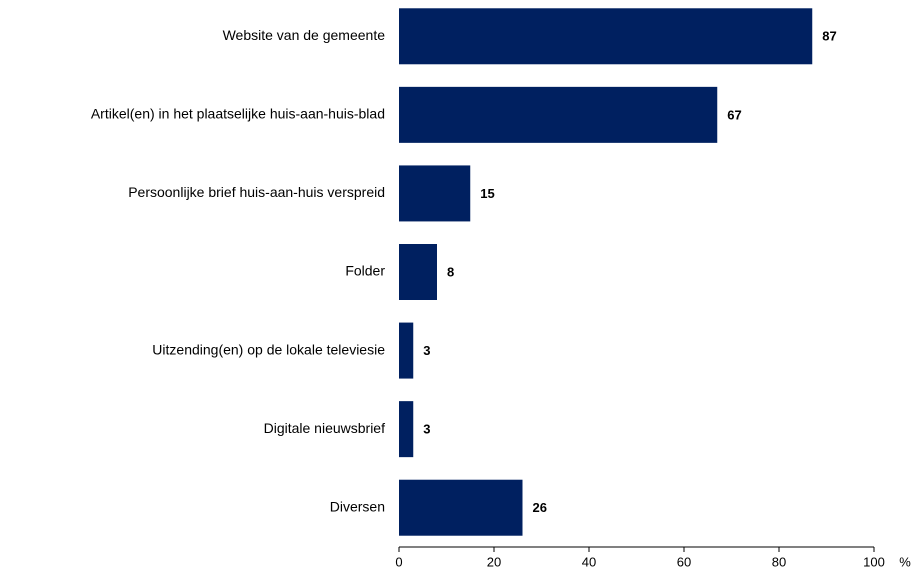 This screenshot has height=571, width=914. What do you see at coordinates (779, 561) in the screenshot?
I see `x-tick-label: 80` at bounding box center [779, 561].